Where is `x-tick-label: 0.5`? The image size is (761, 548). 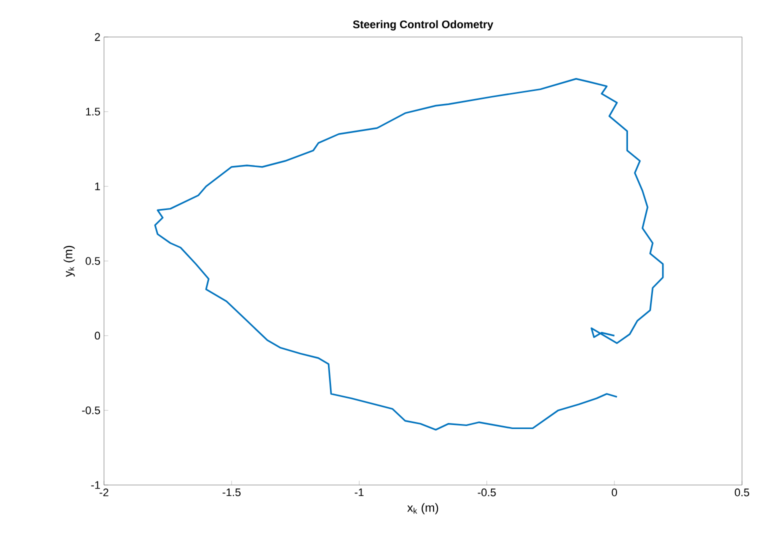 x-tick-label: 0.5 is located at coordinates (742, 492).